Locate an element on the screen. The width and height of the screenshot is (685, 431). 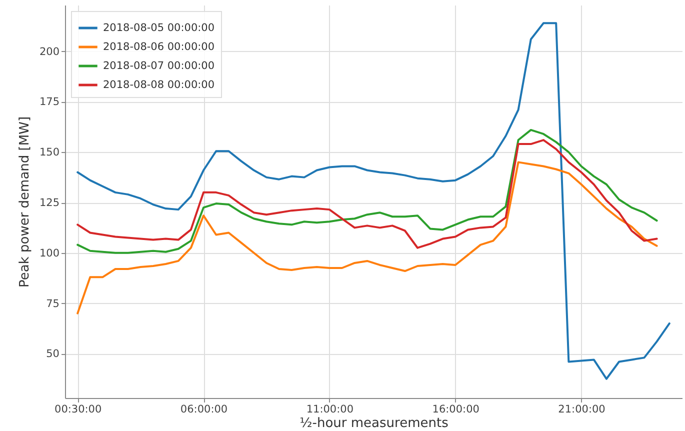
x-tick-label: 00:30:00 is located at coordinates (78, 410).